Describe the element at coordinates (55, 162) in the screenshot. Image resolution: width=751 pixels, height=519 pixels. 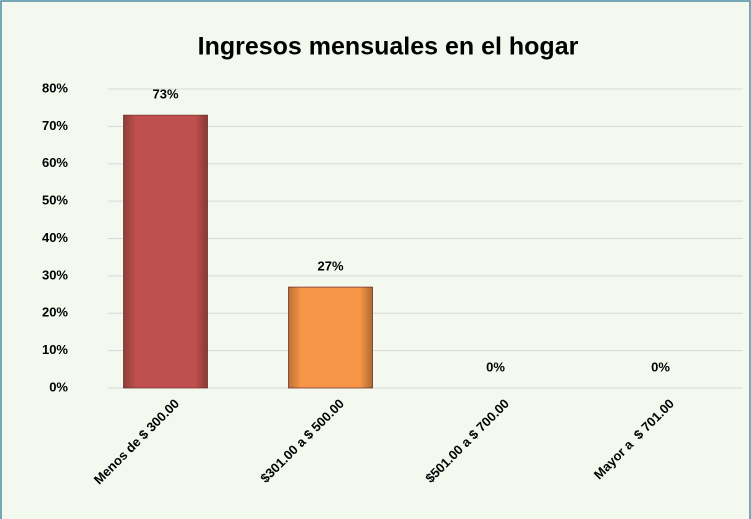
I see `y-tick-label: 60%` at that location.